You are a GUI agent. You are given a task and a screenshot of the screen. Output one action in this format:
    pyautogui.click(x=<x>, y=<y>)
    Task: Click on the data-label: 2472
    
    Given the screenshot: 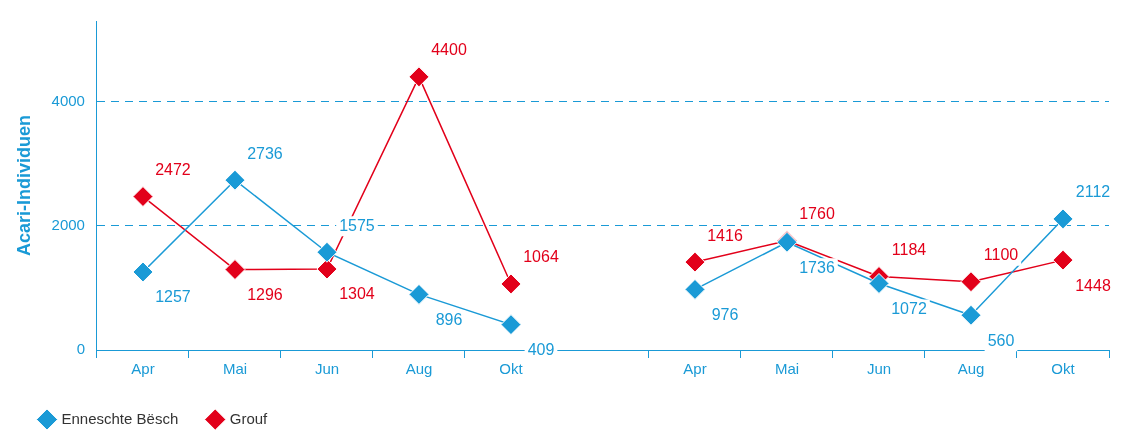 What is the action you would take?
    pyautogui.click(x=173, y=169)
    